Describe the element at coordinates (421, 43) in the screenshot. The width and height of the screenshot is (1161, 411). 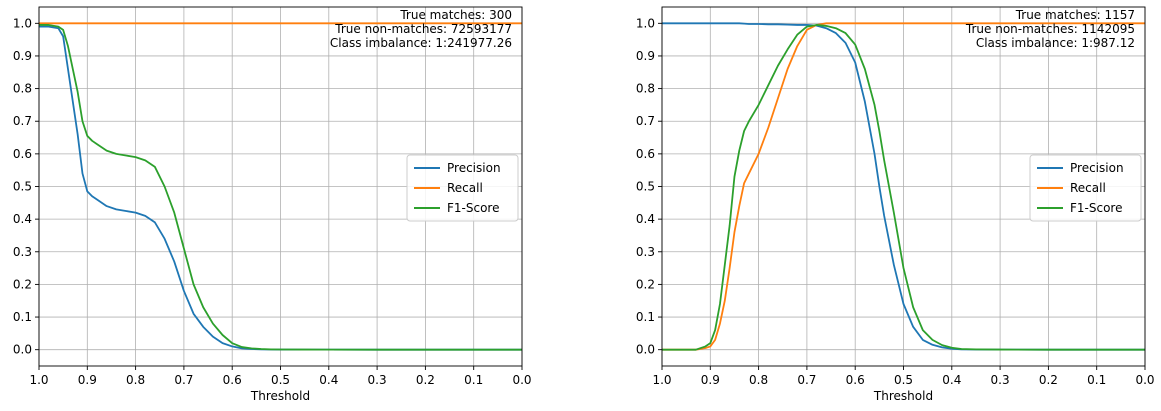
I see `annotation-line: Class imbalance: 1:241977.26` at that location.